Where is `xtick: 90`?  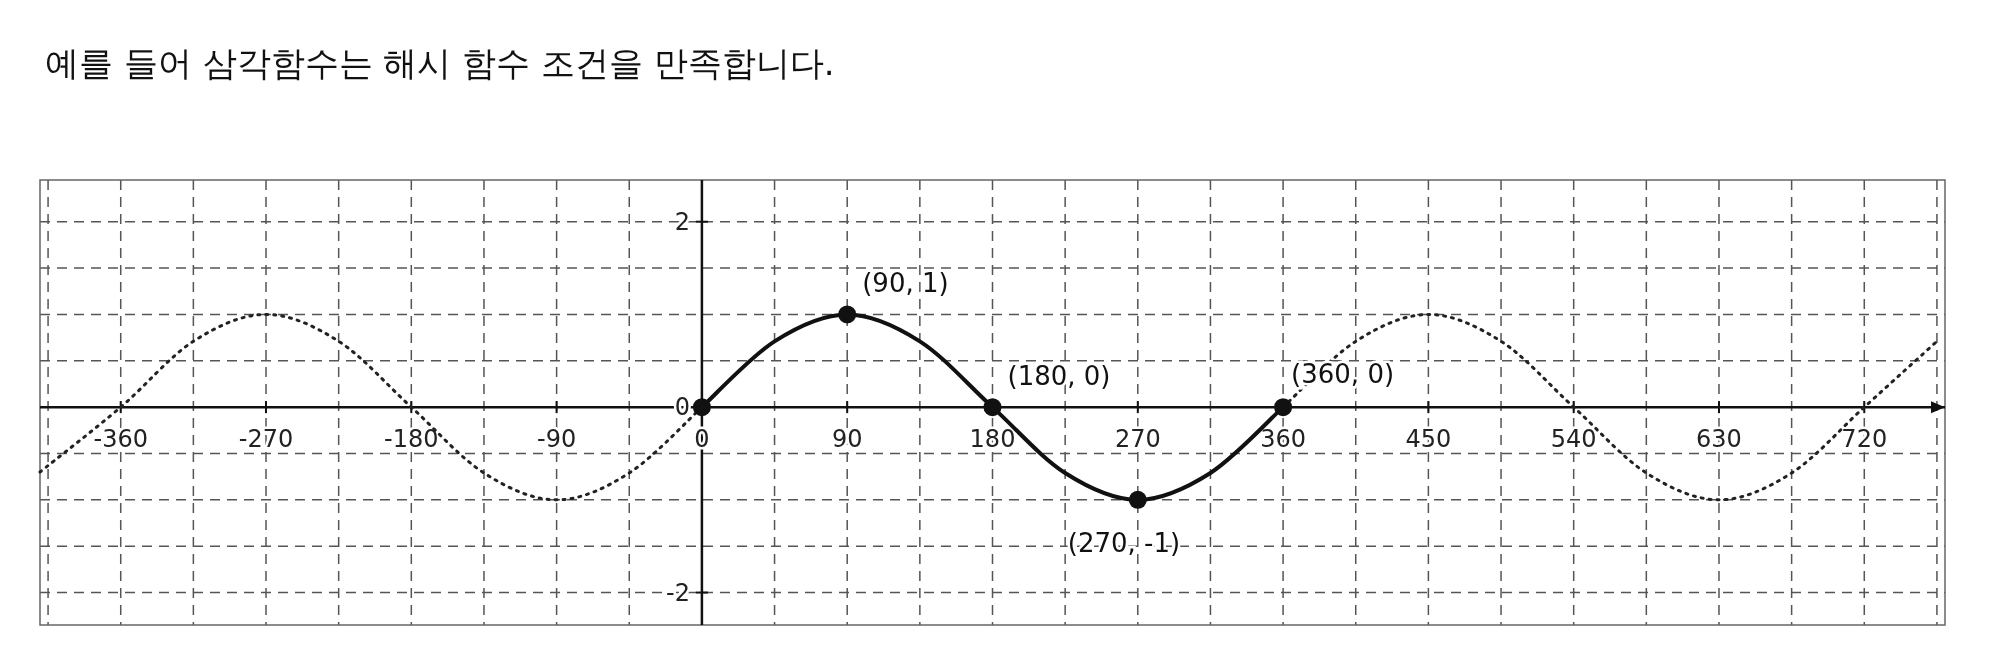
xtick: 90 is located at coordinates (847, 439).